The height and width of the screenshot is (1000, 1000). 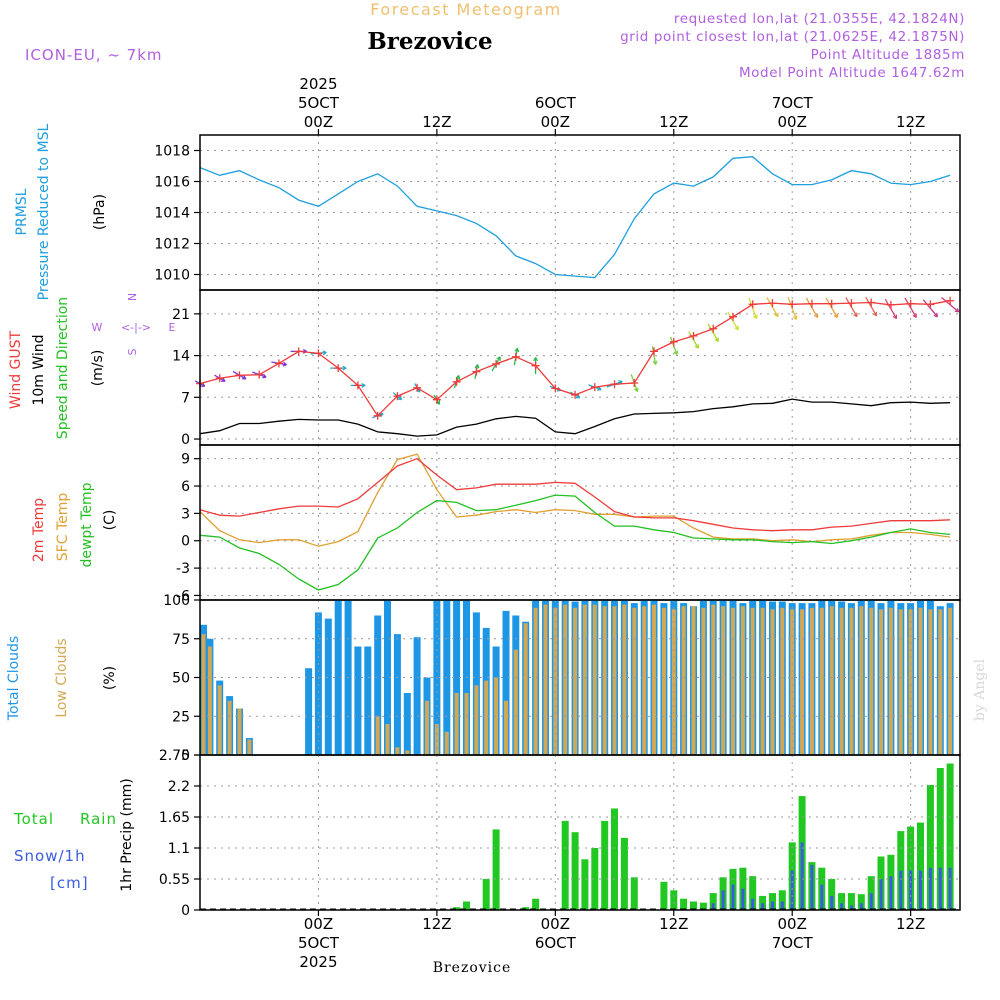 I want to click on clouds-grid, so click(x=580, y=677).